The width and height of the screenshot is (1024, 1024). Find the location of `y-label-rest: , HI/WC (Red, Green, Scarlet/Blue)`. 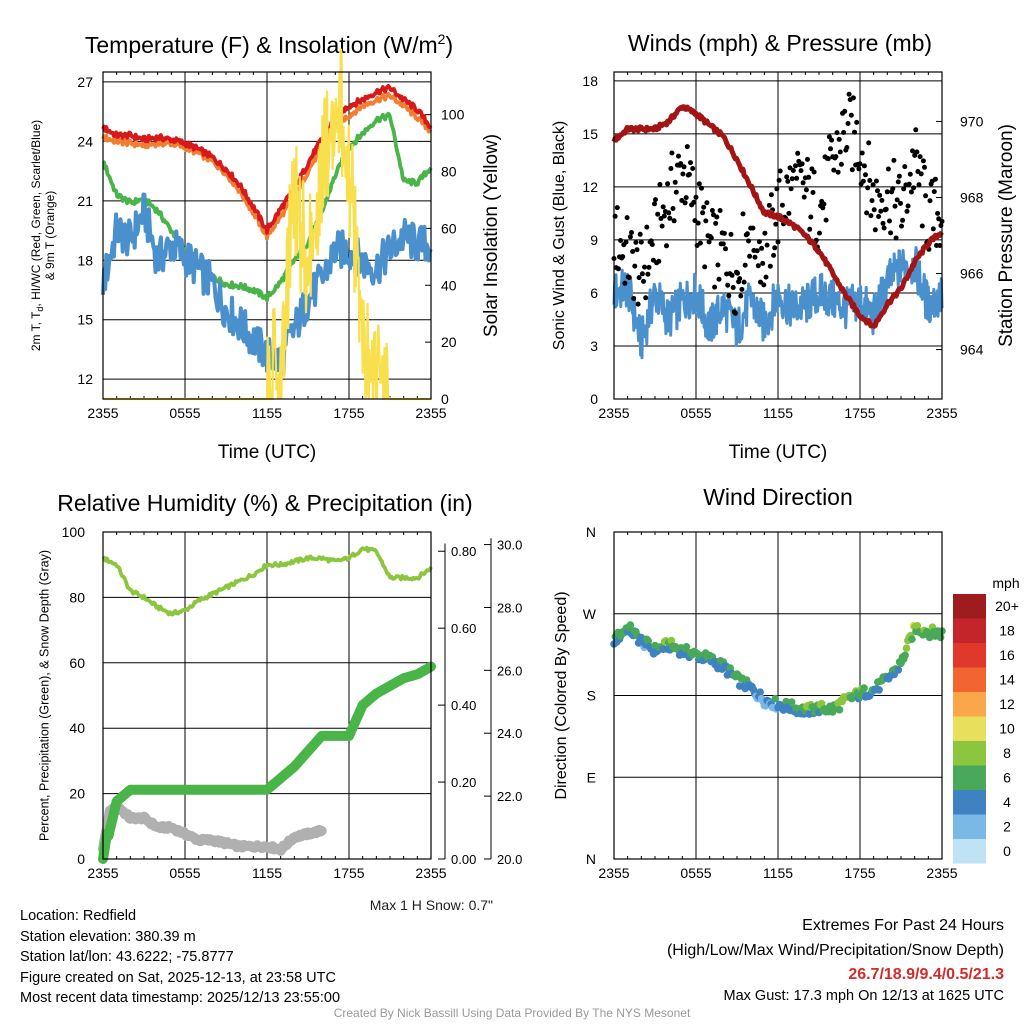

y-label-rest: , HI/WC (Red, Green, Scarlet/Blue) is located at coordinates (36, 213).